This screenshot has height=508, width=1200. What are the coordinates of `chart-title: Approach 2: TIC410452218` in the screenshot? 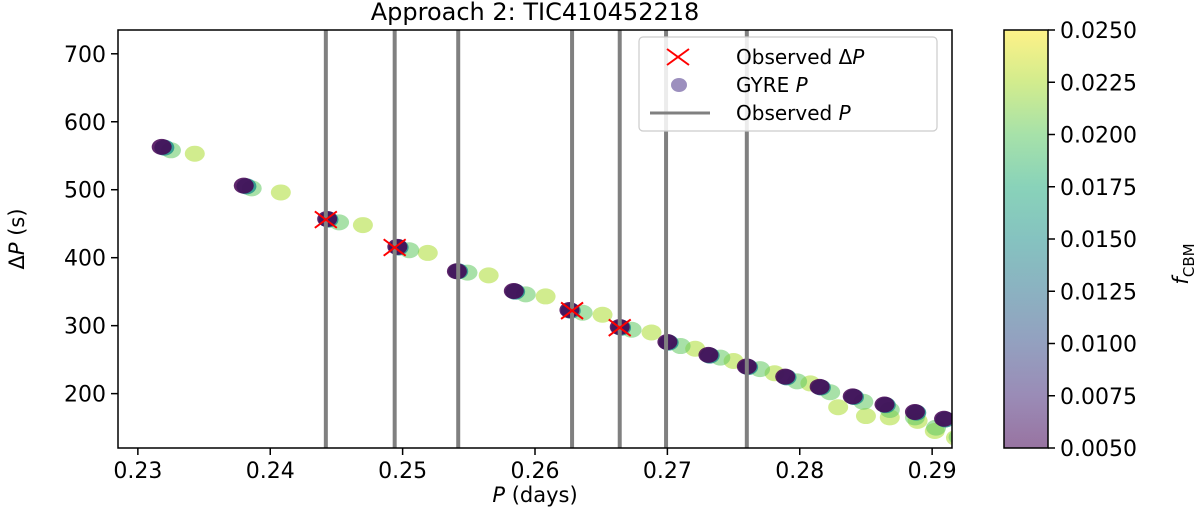 It's located at (535, 13).